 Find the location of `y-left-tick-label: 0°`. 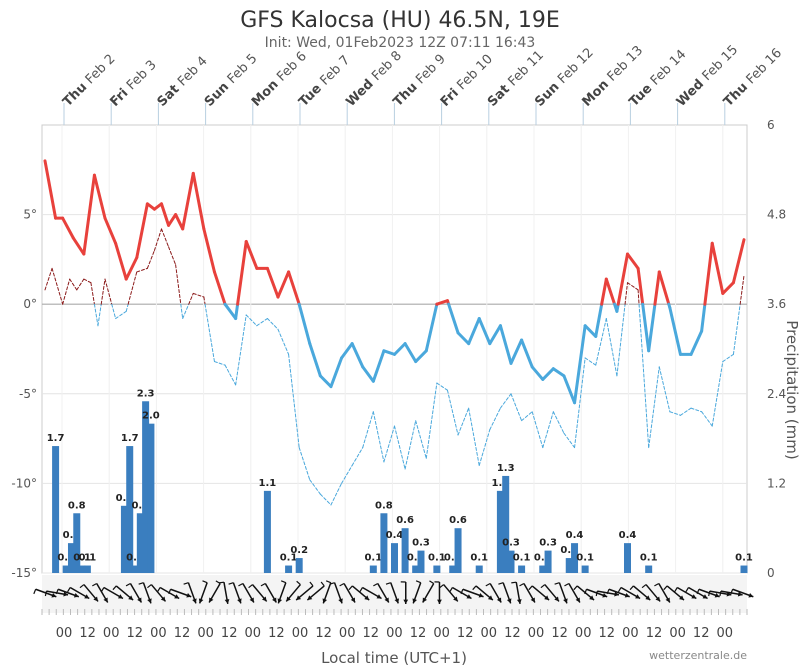

y-left-tick-label: 0° is located at coordinates (30, 304).